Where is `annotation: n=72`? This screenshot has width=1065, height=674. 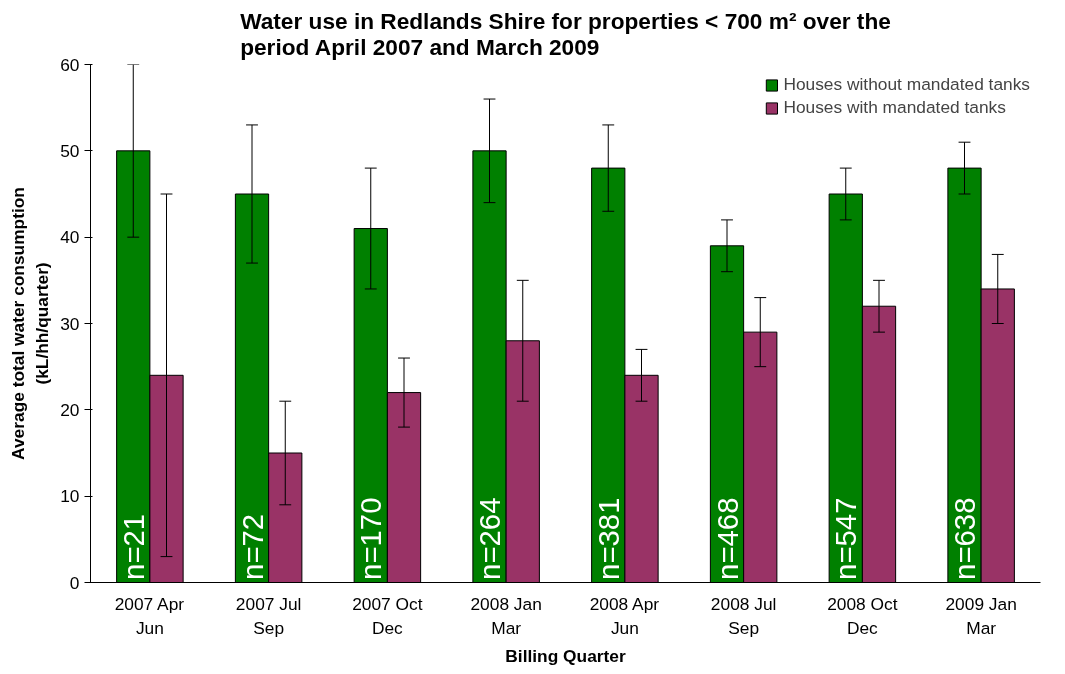 annotation: n=72 is located at coordinates (252, 546).